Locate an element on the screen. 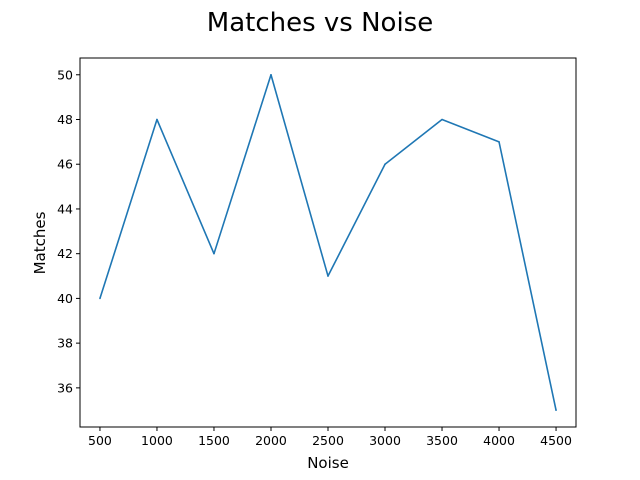 Image resolution: width=640 pixels, height=480 pixels. x-tick-label: 4500 is located at coordinates (556, 440).